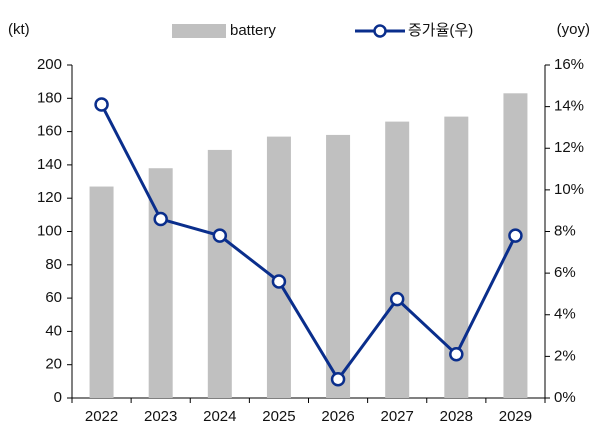  What do you see at coordinates (49, 164) in the screenshot?
I see `y-tick-label: 140` at bounding box center [49, 164].